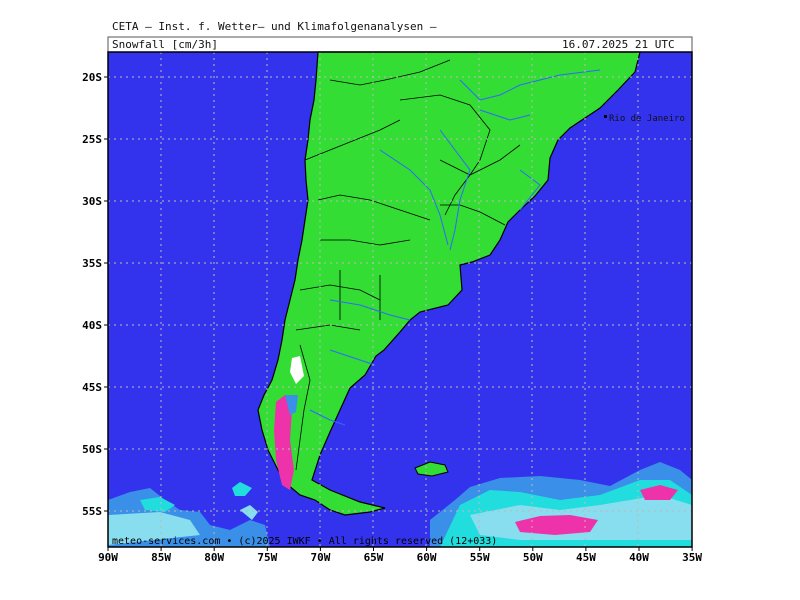 This screenshot has height=600, width=800. What do you see at coordinates (480, 557) in the screenshot?
I see `lon-tick-label: 55W` at bounding box center [480, 557].